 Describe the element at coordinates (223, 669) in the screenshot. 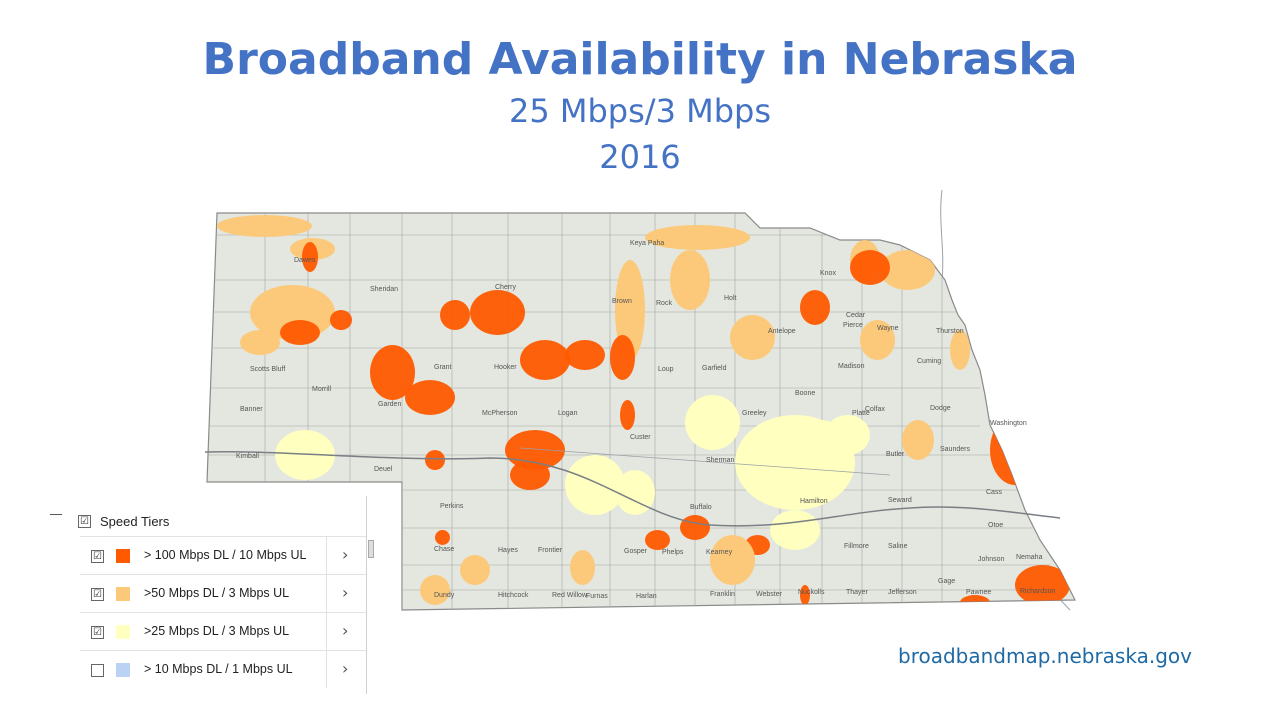

I see `legend-row-10mbps: > 10 Mbps DL / 1 Mbps UL ›` at that location.